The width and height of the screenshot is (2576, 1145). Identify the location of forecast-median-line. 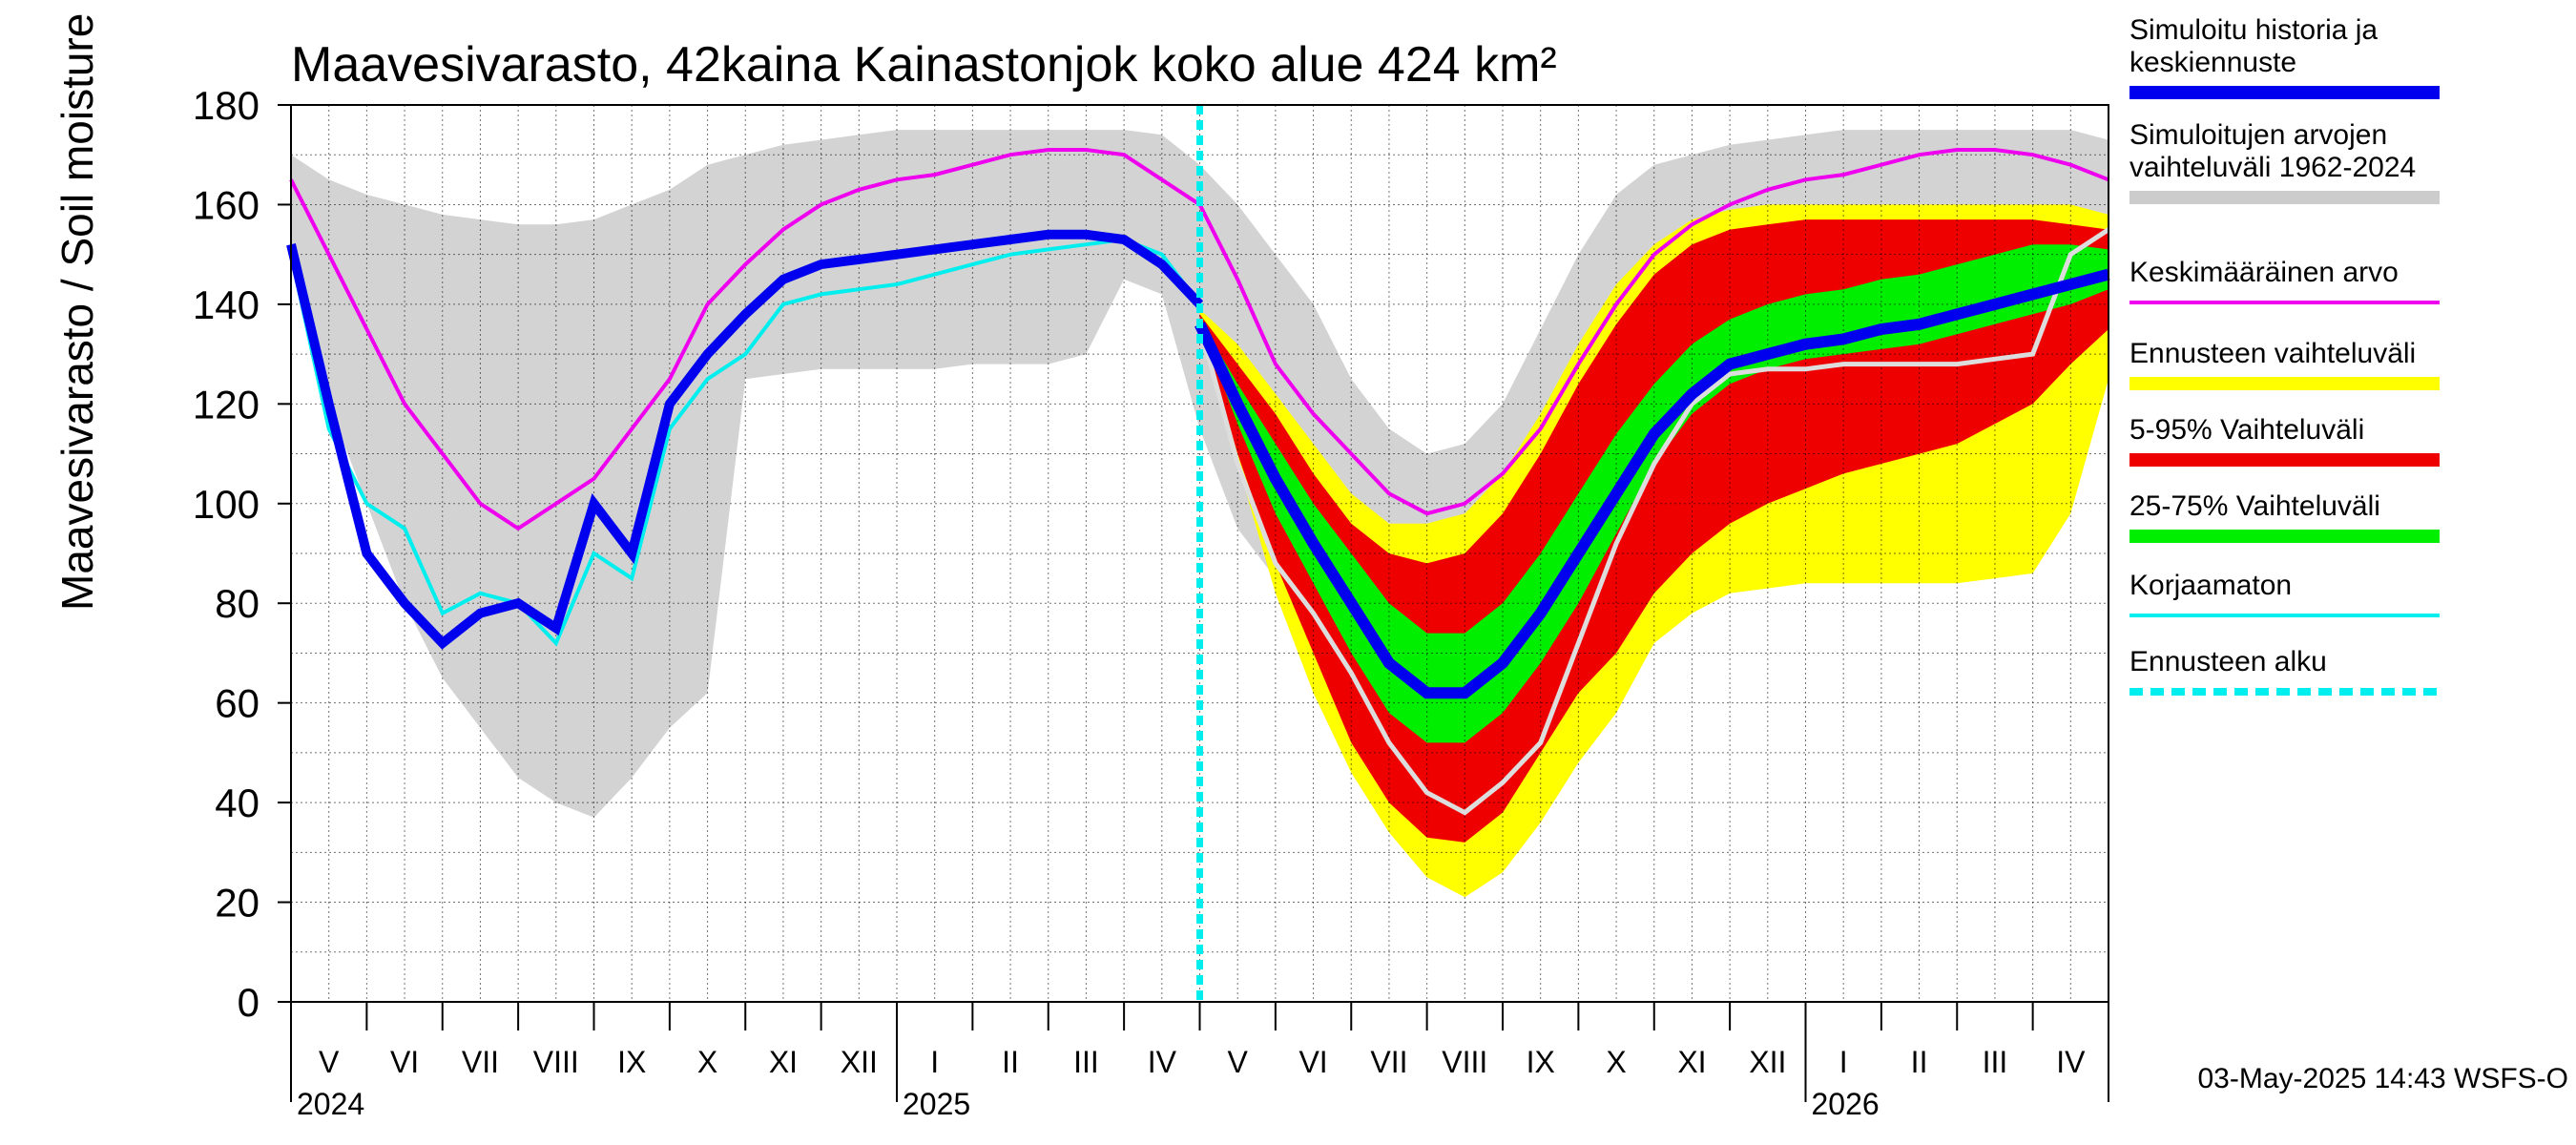
(1652, 484).